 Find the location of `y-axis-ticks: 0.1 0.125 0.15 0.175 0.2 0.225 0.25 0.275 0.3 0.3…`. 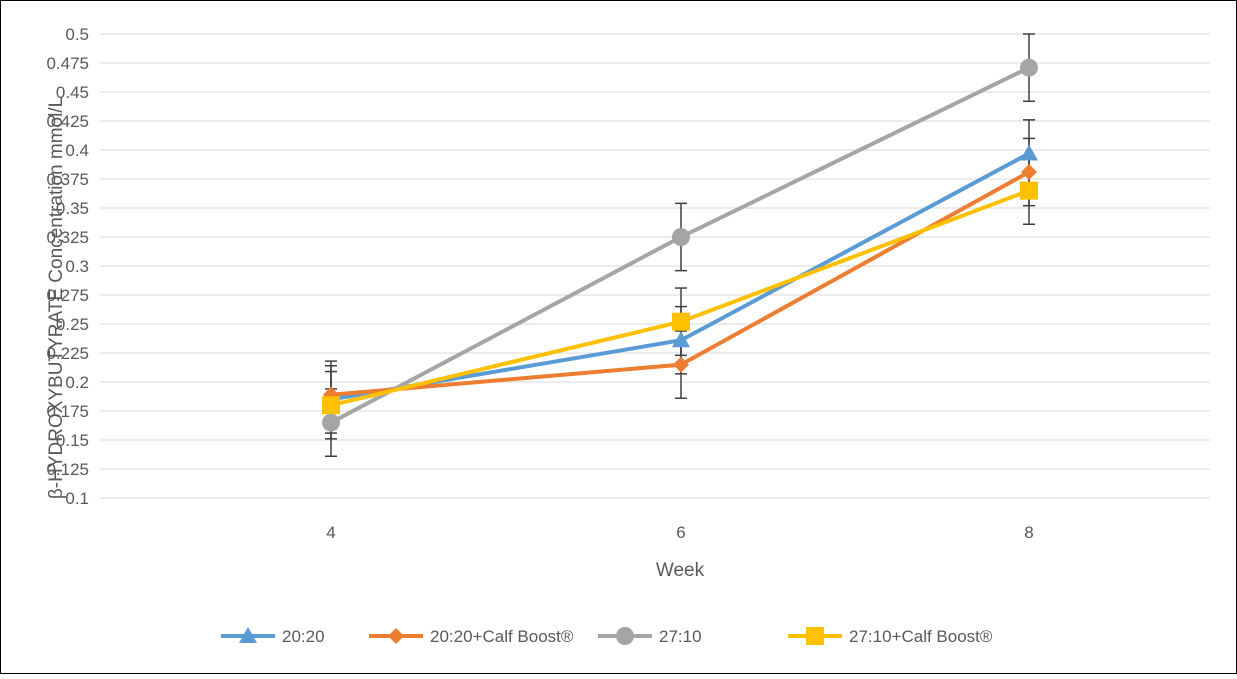

y-axis-ticks: 0.1 0.125 0.15 0.175 0.2 0.225 0.25 0.275 0.3 0.3… is located at coordinates (67, 266).